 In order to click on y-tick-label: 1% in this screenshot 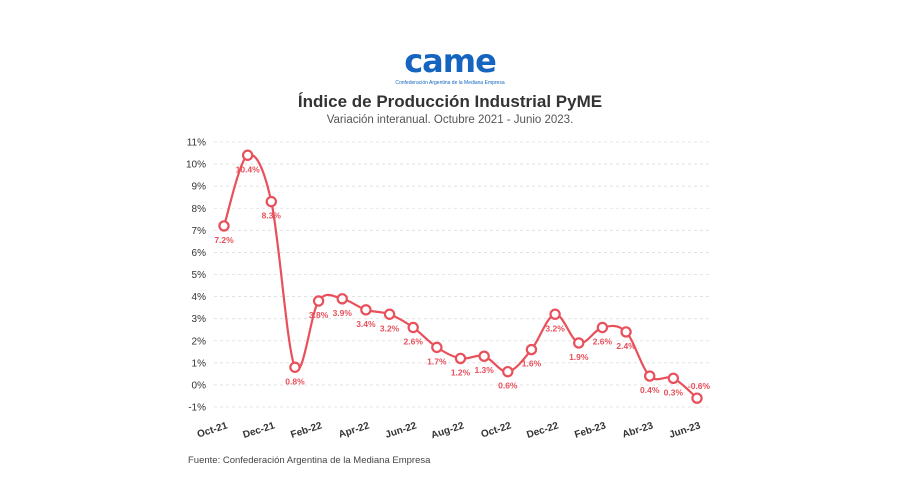, I will do `click(199, 363)`.